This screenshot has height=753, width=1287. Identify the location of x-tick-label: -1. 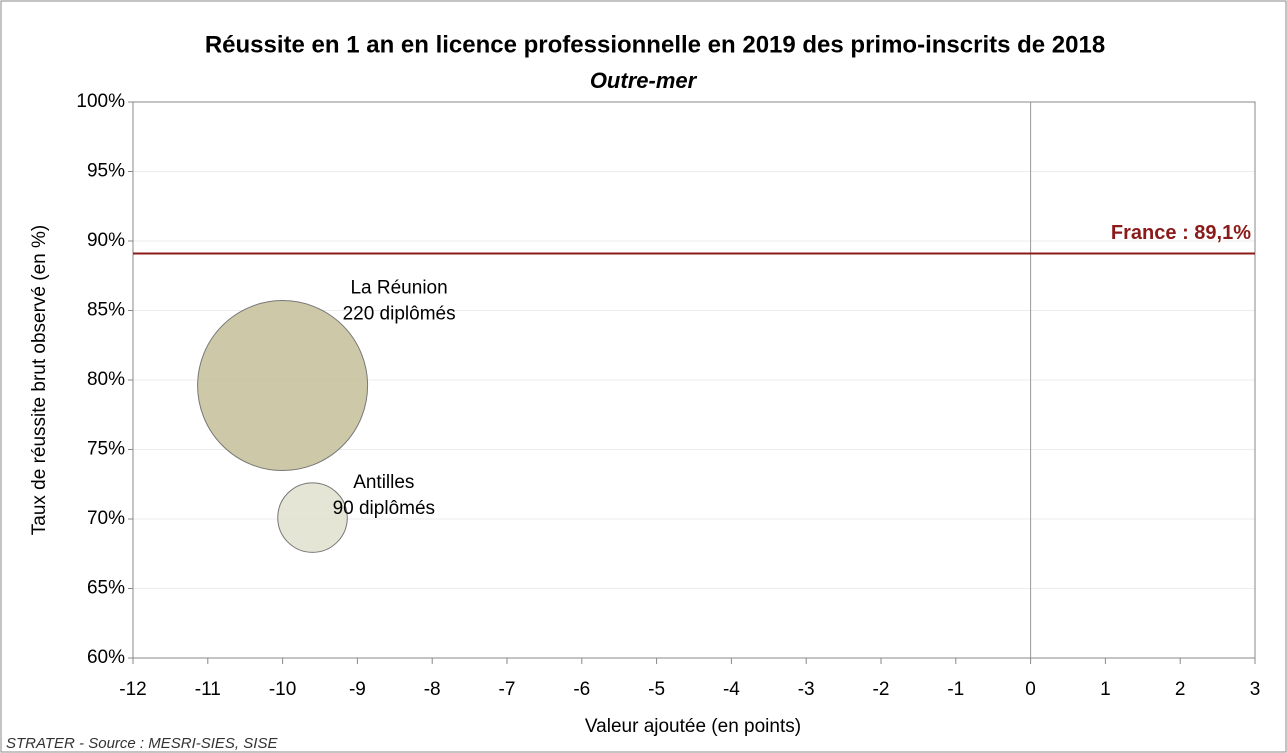
(955, 689).